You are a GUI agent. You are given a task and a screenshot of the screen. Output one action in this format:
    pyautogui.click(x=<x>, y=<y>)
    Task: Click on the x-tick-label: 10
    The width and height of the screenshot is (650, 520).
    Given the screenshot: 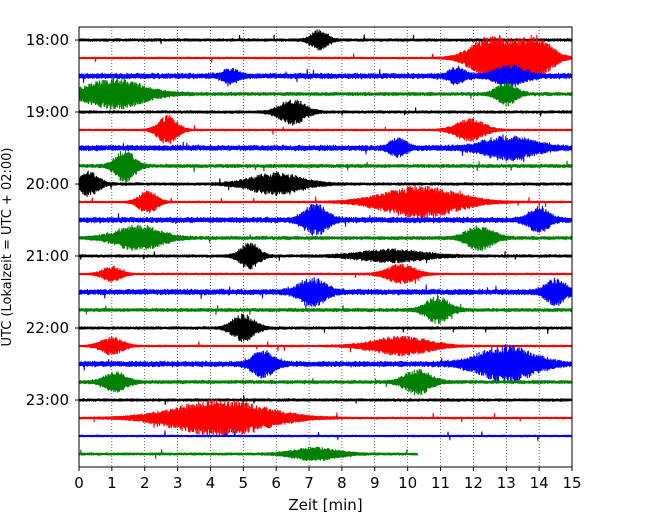 What is the action you would take?
    pyautogui.click(x=407, y=483)
    